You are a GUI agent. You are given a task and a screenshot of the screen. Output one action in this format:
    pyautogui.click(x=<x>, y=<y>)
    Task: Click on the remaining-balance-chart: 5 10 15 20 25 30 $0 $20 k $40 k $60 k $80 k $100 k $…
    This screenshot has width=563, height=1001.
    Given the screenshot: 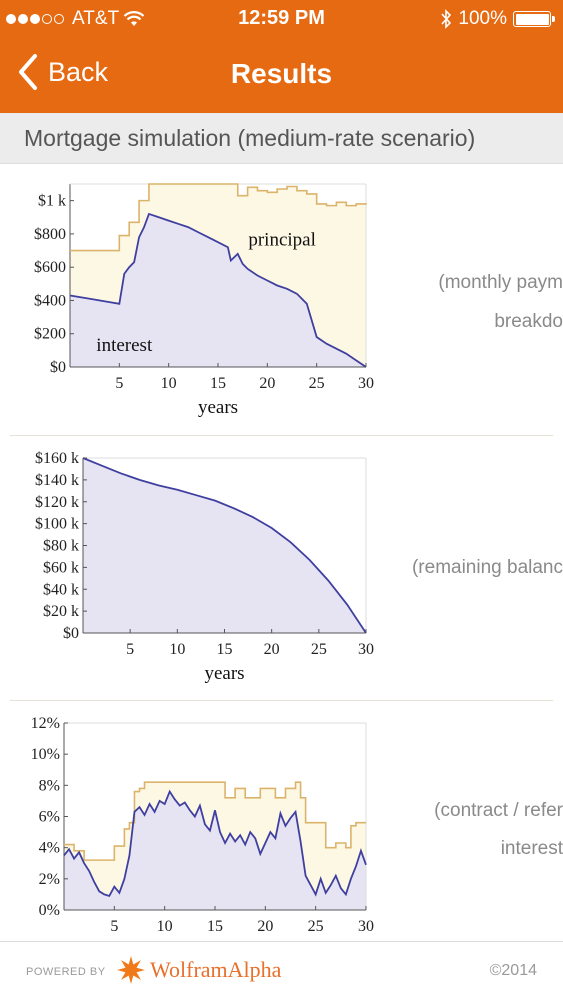 What is the action you would take?
    pyautogui.click(x=204, y=567)
    